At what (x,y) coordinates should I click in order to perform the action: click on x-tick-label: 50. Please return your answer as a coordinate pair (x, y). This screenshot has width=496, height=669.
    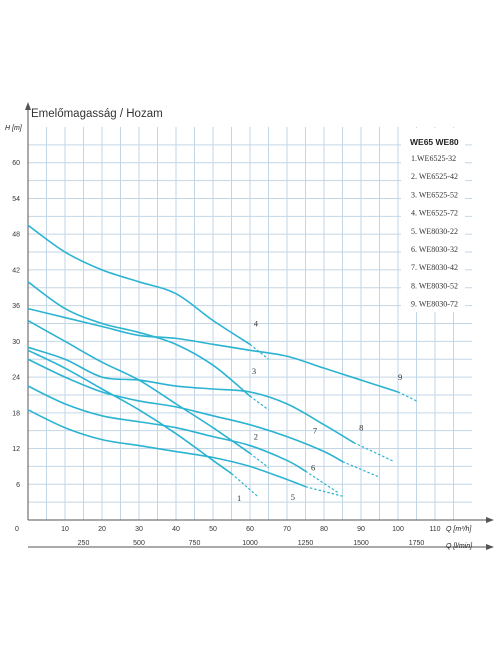
    Looking at the image, I should click on (213, 529).